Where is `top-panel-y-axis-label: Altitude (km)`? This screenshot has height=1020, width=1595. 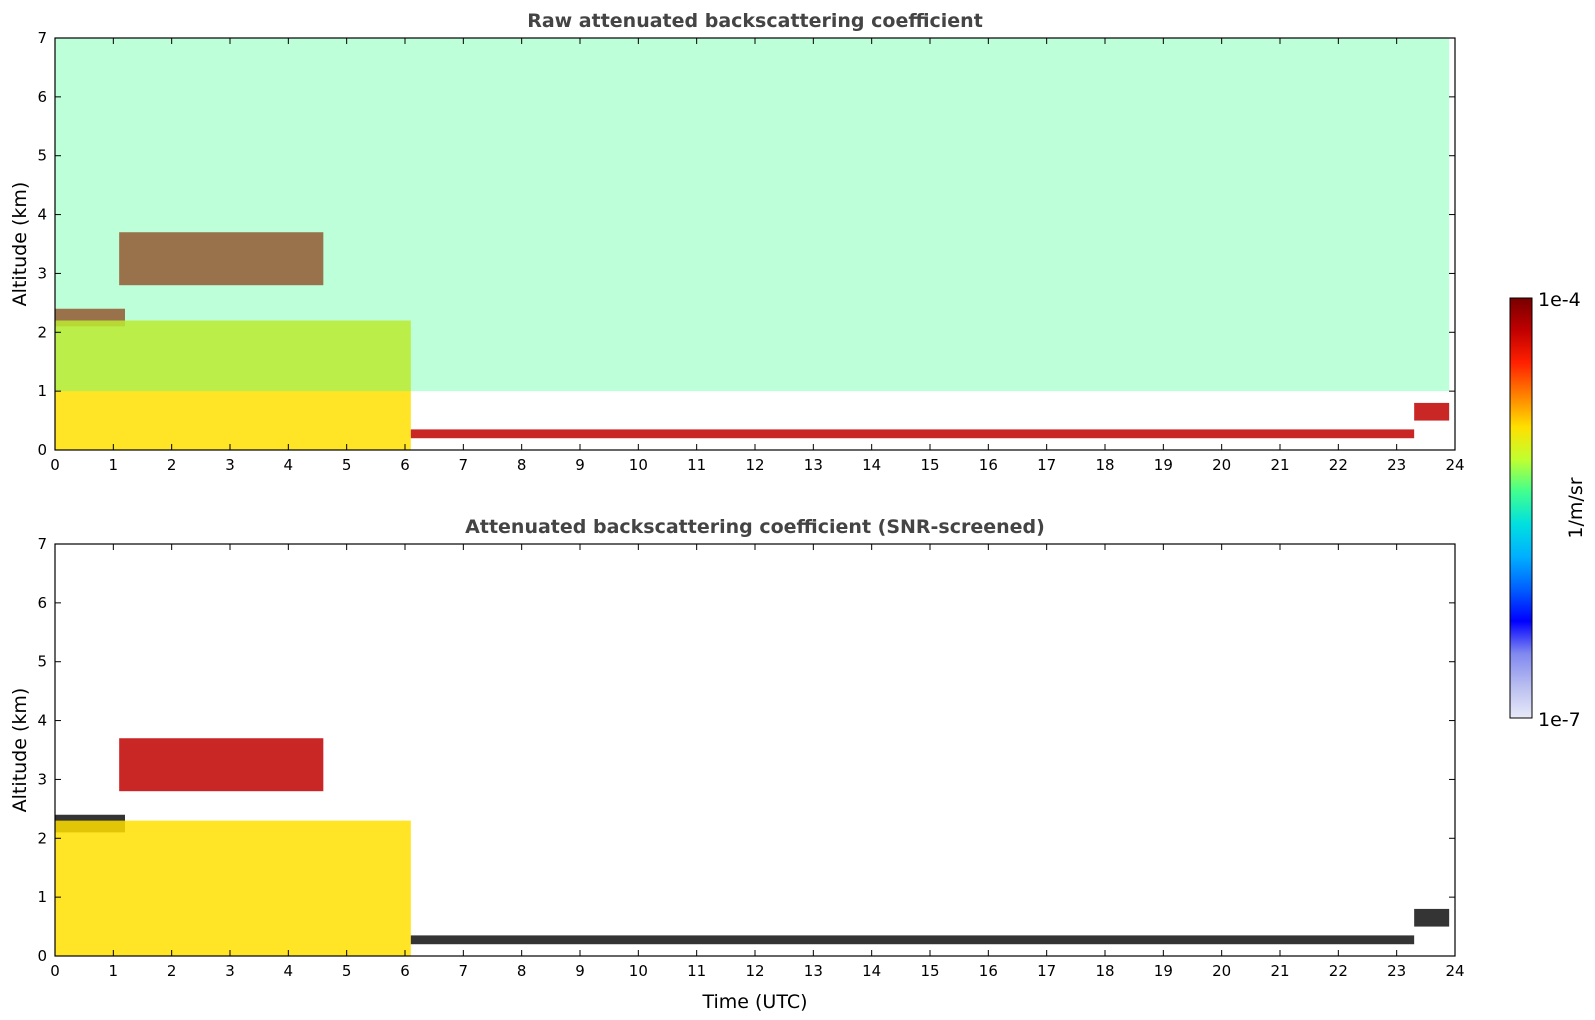
top-panel-y-axis-label: Altitude (km) is located at coordinates (20, 244).